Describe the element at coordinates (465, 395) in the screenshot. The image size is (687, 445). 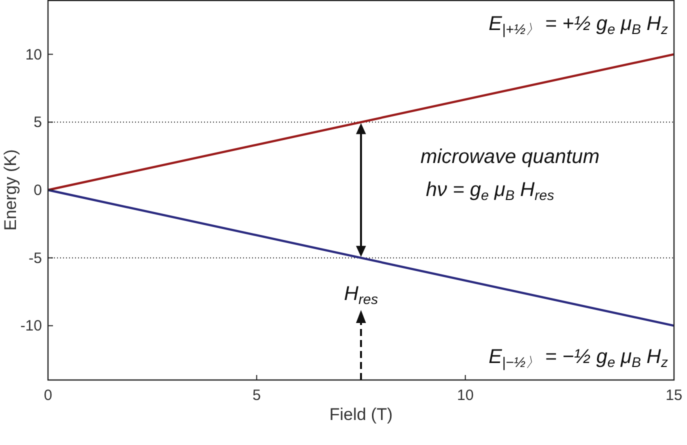
I see `x-tick-label: 10` at that location.